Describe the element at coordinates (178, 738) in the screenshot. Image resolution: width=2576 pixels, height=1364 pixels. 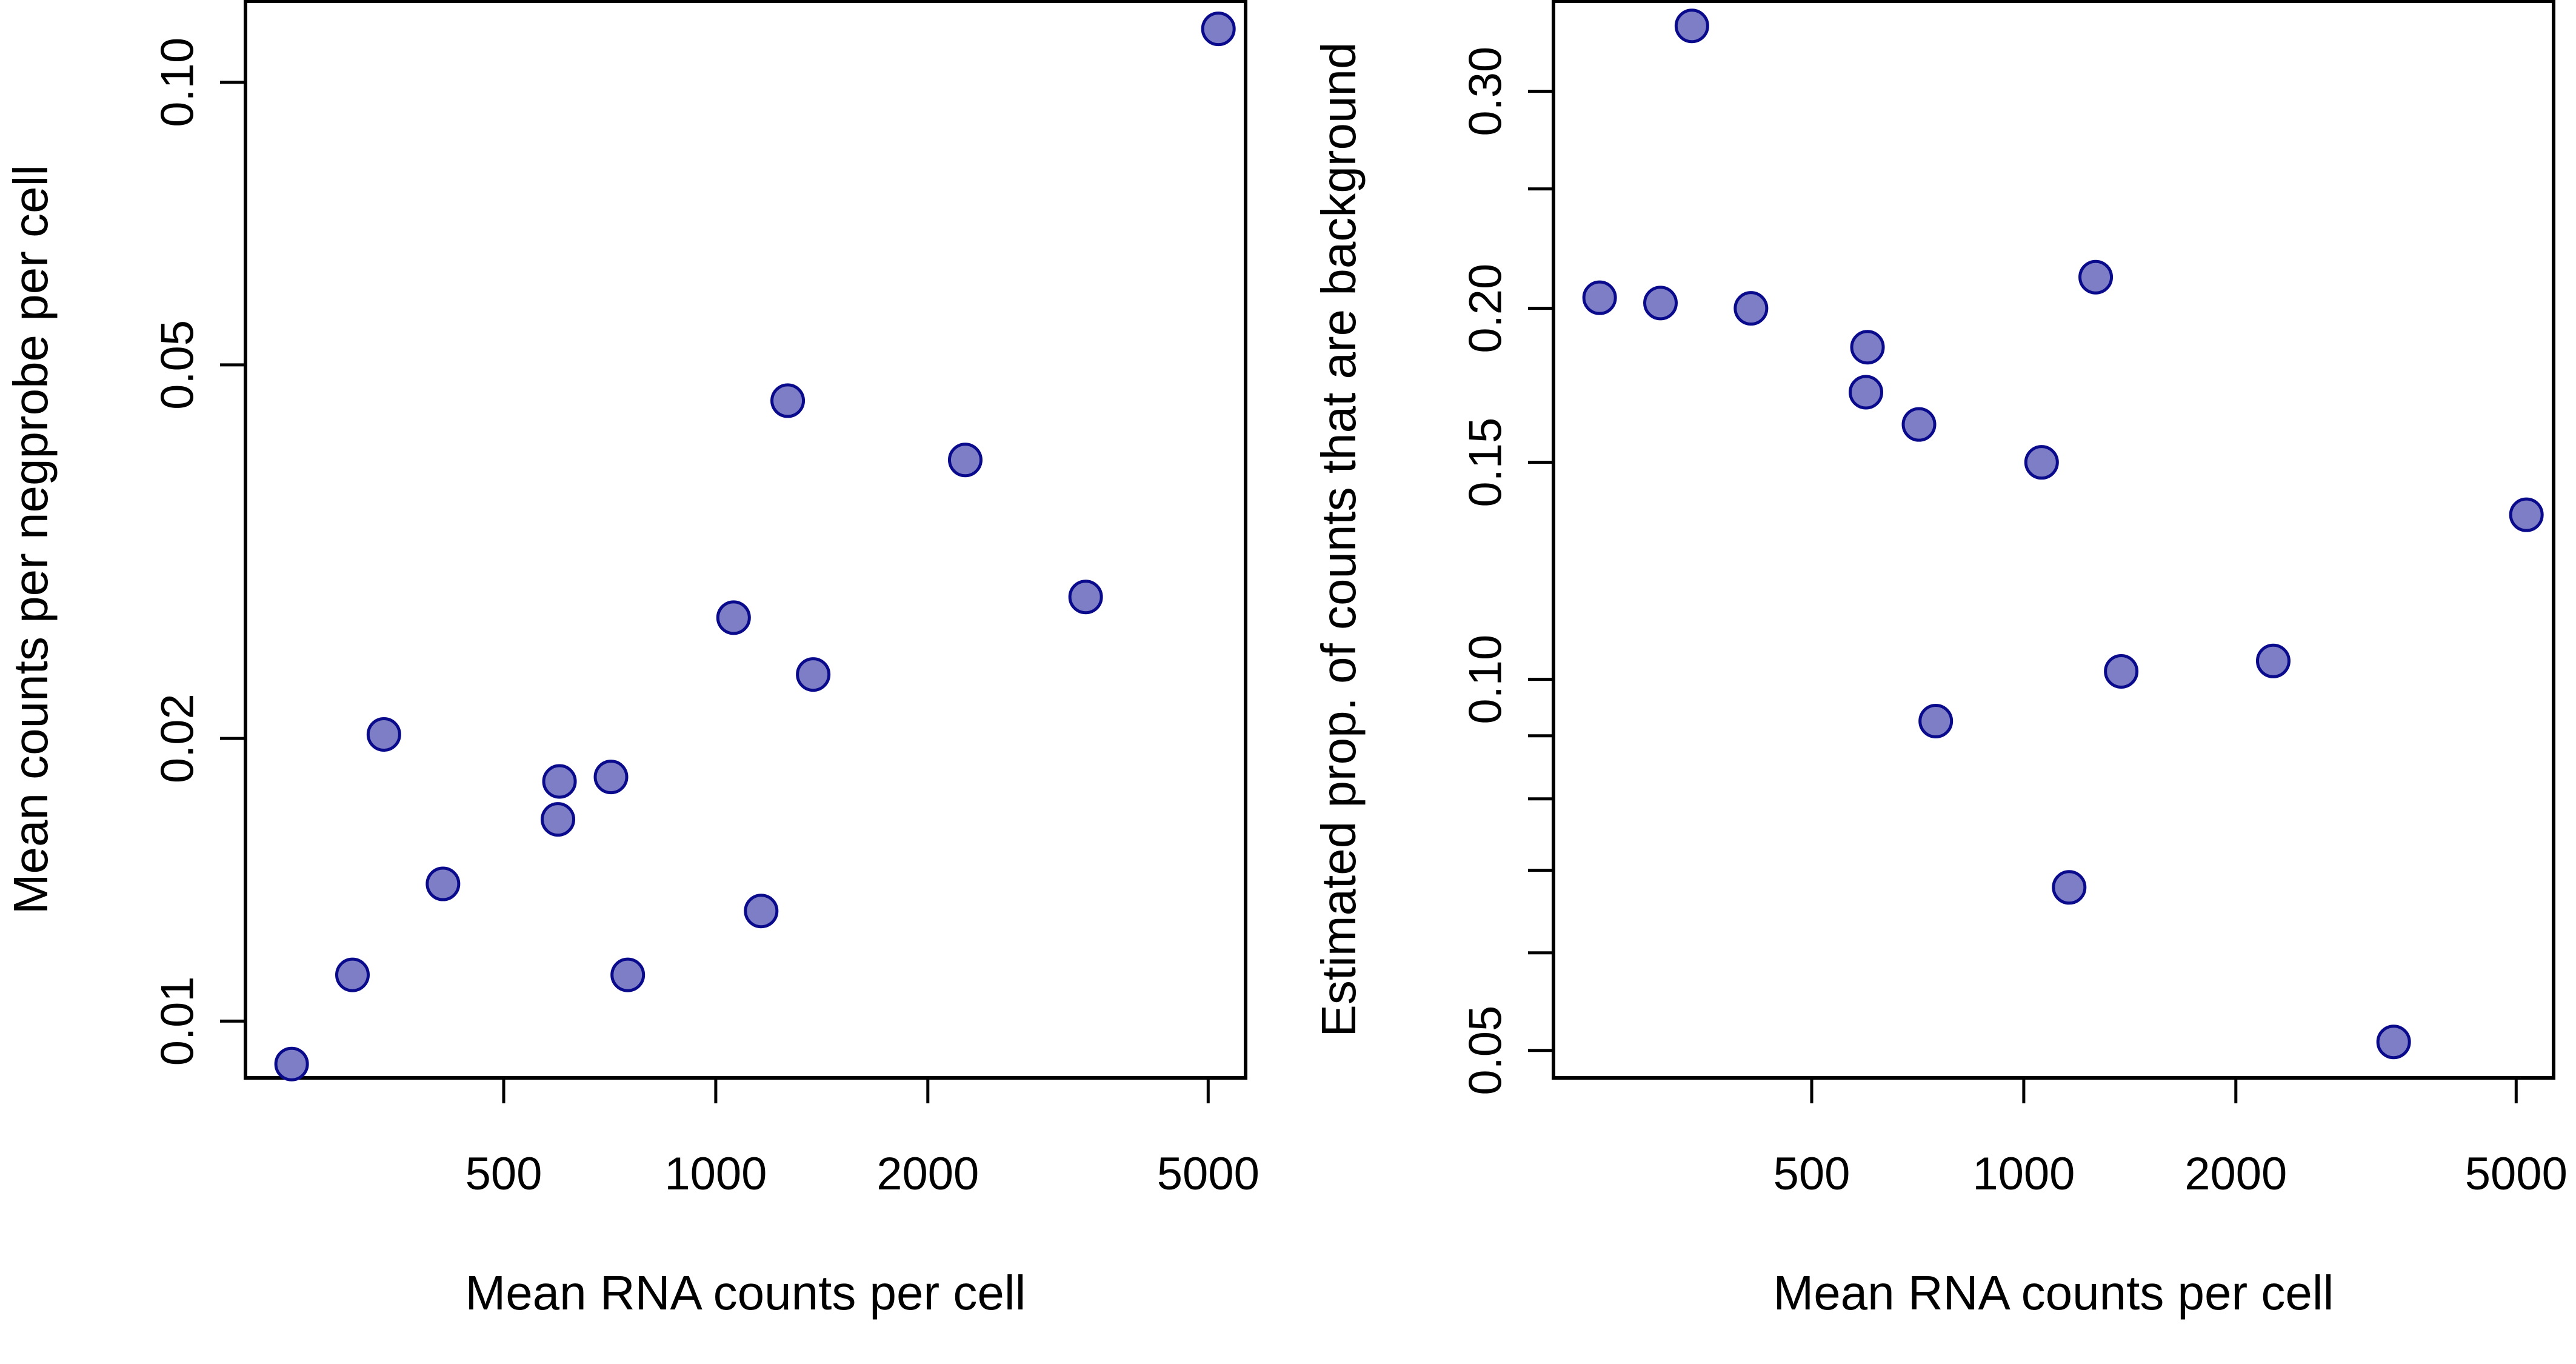
I see `y-tick-label: 0.02` at that location.